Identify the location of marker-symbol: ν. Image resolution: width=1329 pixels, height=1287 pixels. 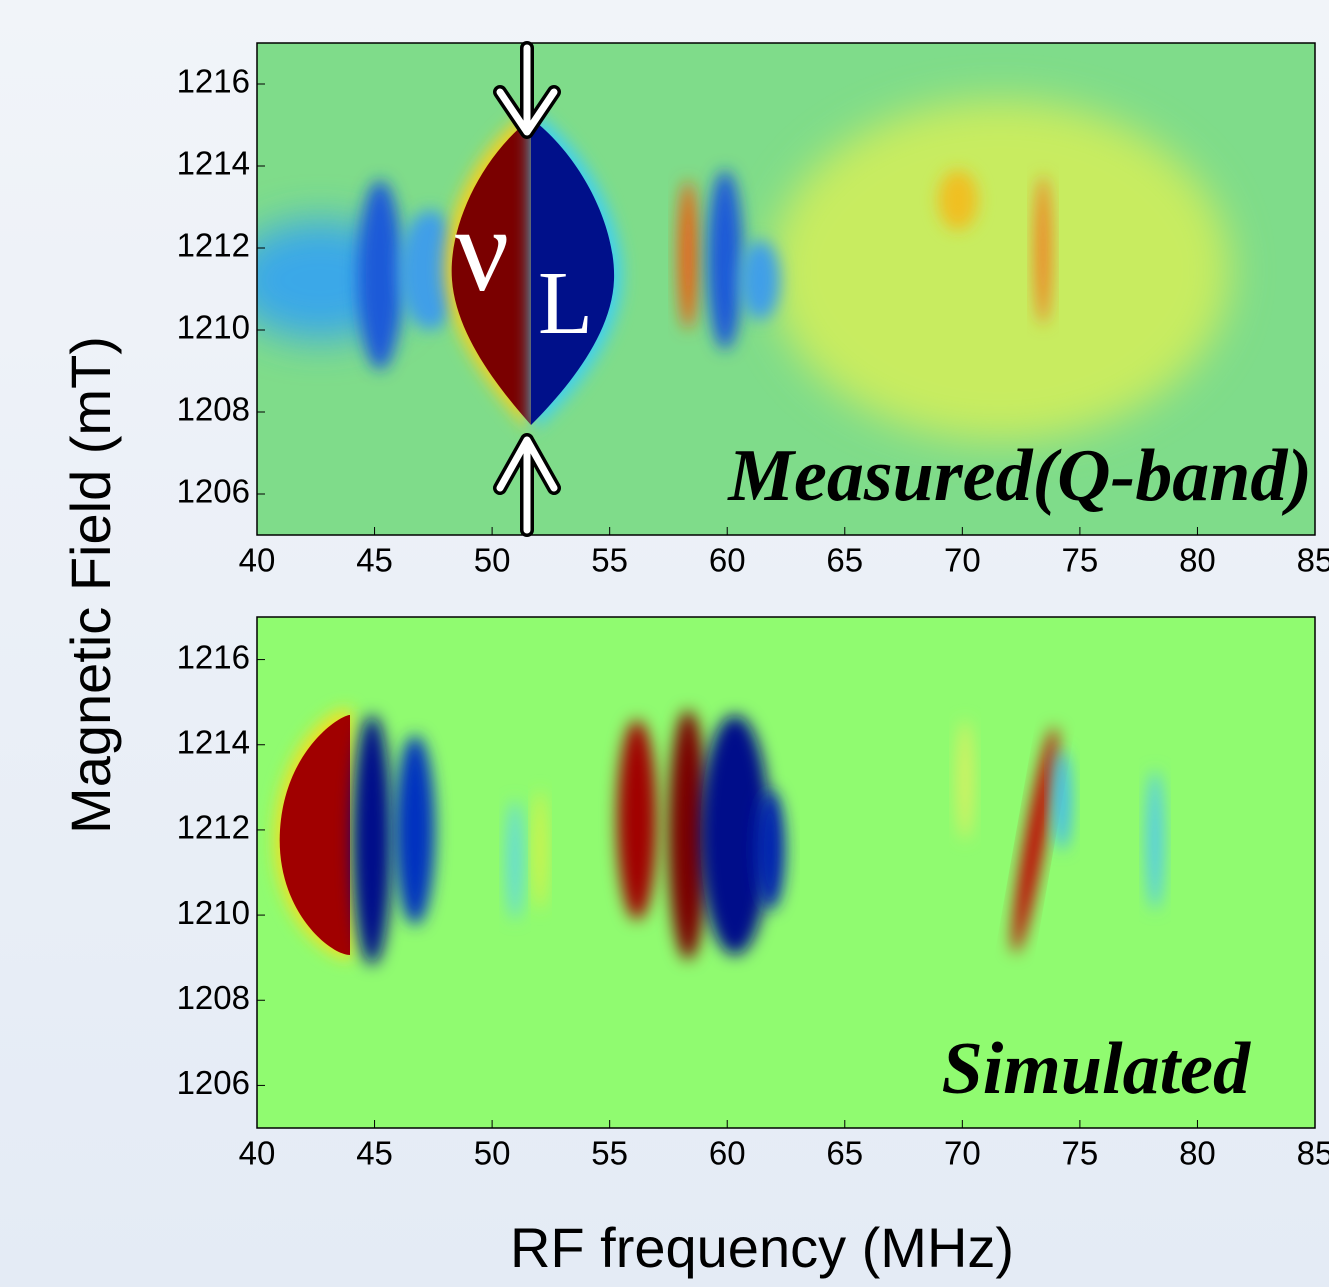
(482, 249).